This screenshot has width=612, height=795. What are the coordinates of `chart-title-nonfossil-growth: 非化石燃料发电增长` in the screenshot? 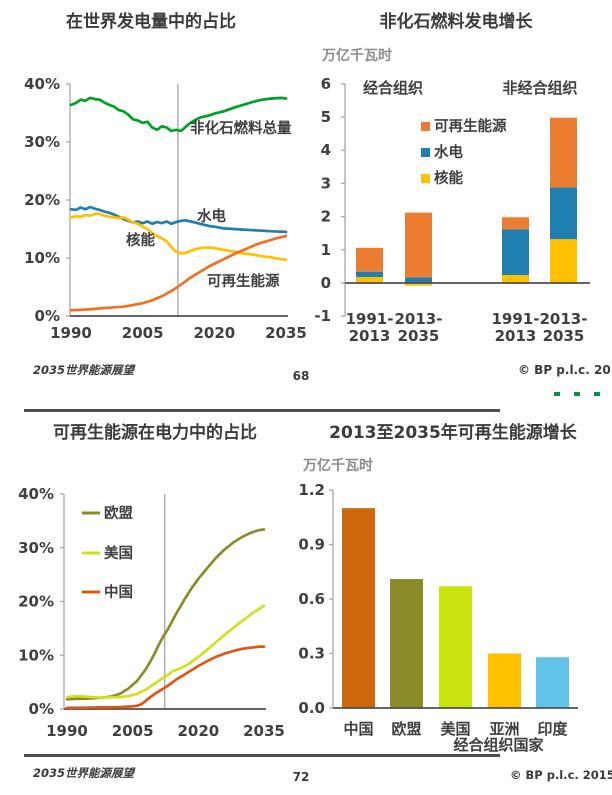 It's located at (456, 22).